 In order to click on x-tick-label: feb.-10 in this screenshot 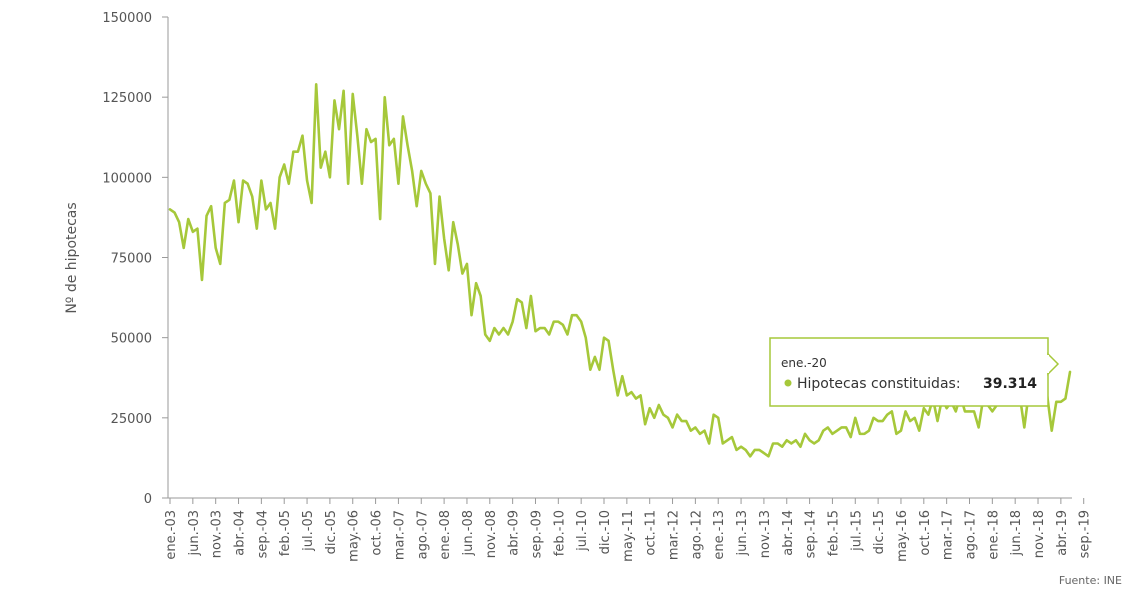, I will do `click(559, 533)`.